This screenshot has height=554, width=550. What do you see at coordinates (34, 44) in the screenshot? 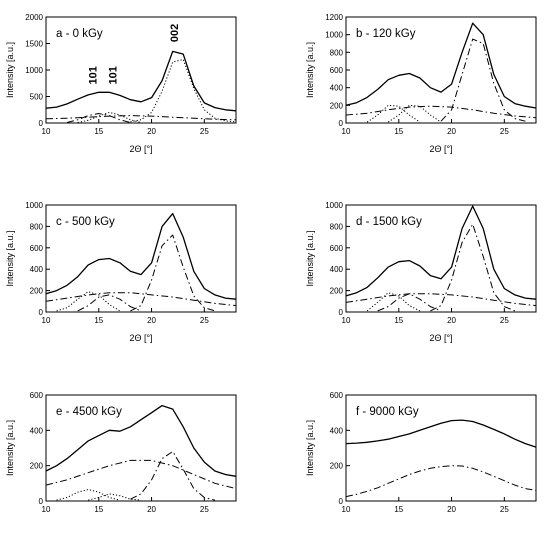
I see `y-tick-label: 1500` at bounding box center [34, 44].